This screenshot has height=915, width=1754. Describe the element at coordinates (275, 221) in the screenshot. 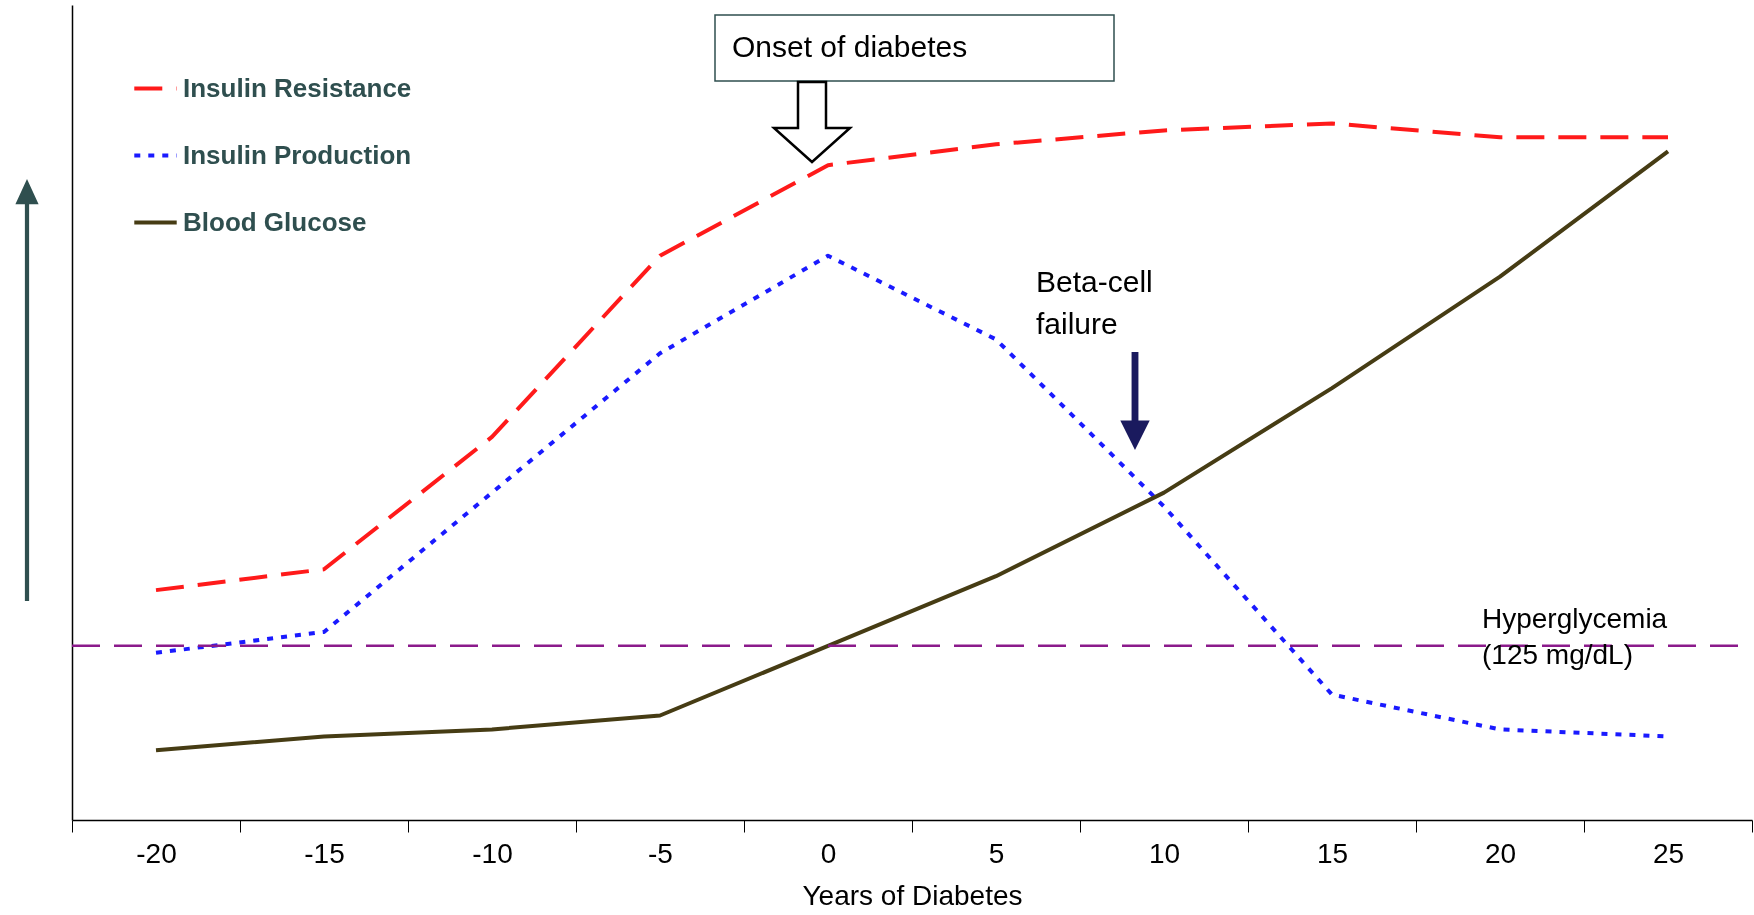

I see `legend-label: Blood Glucose` at that location.